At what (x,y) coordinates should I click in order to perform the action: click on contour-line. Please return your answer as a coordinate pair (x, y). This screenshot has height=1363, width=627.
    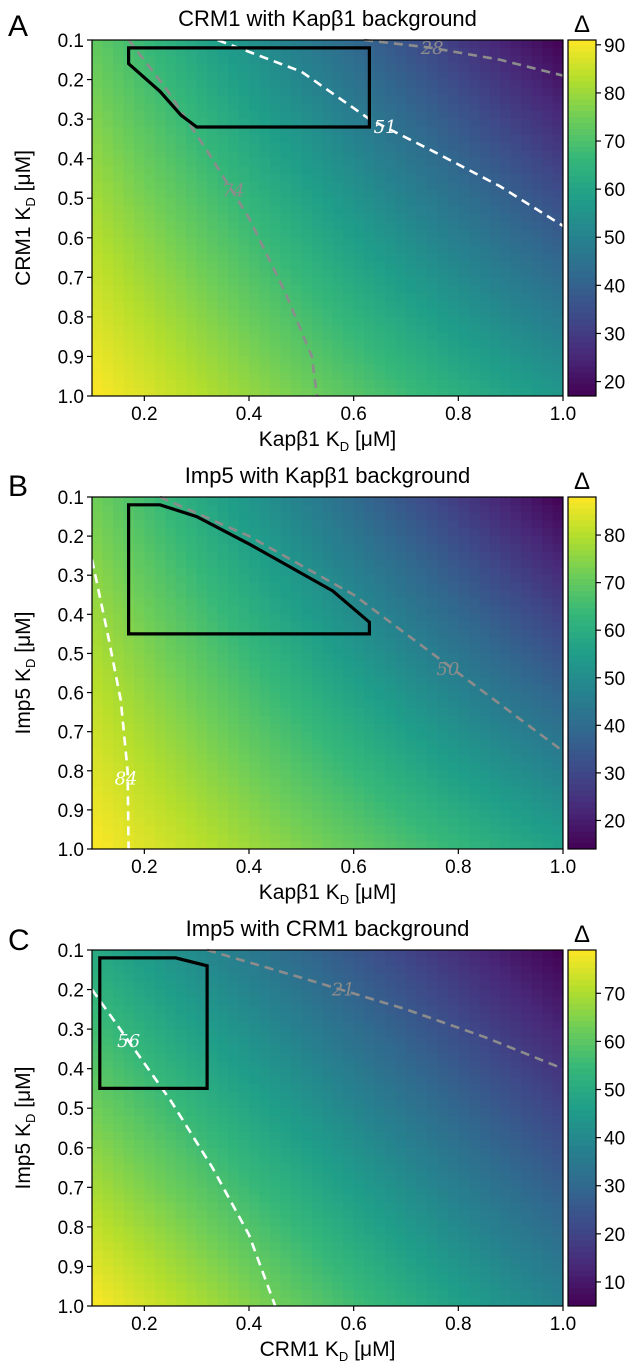
    Looking at the image, I should click on (223, 218).